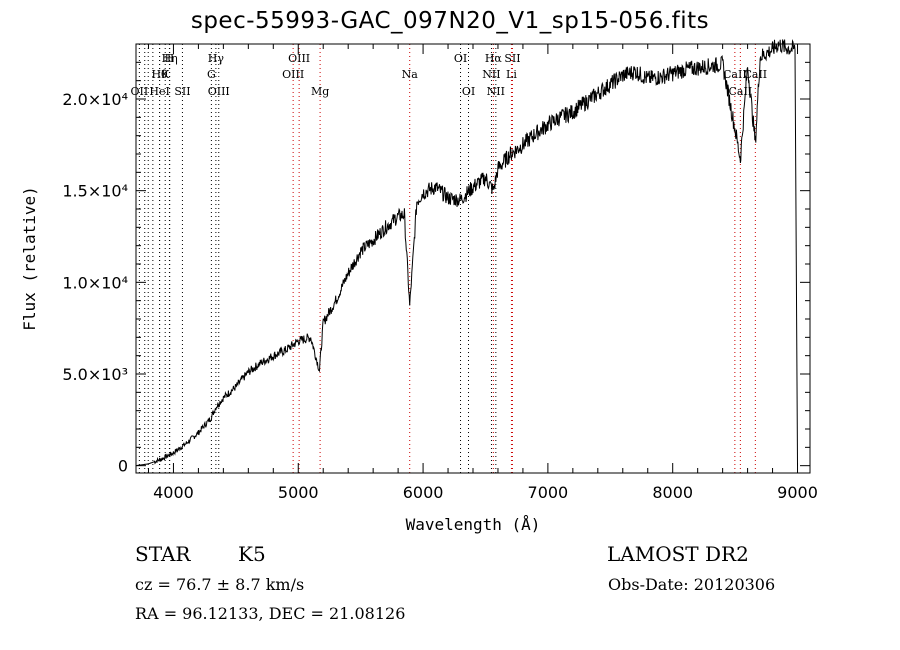  What do you see at coordinates (159, 74) in the screenshot?
I see `spectral-line-label: Hθ` at bounding box center [159, 74].